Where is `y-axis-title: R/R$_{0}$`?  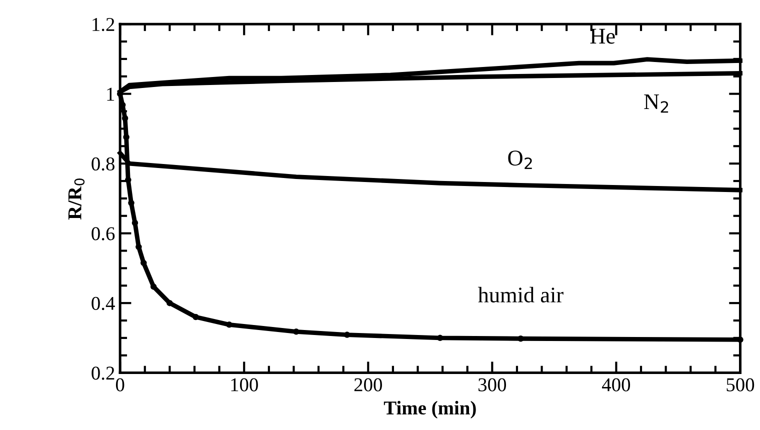 y-axis-title: R/R$_{0}$ is located at coordinates (76, 199).